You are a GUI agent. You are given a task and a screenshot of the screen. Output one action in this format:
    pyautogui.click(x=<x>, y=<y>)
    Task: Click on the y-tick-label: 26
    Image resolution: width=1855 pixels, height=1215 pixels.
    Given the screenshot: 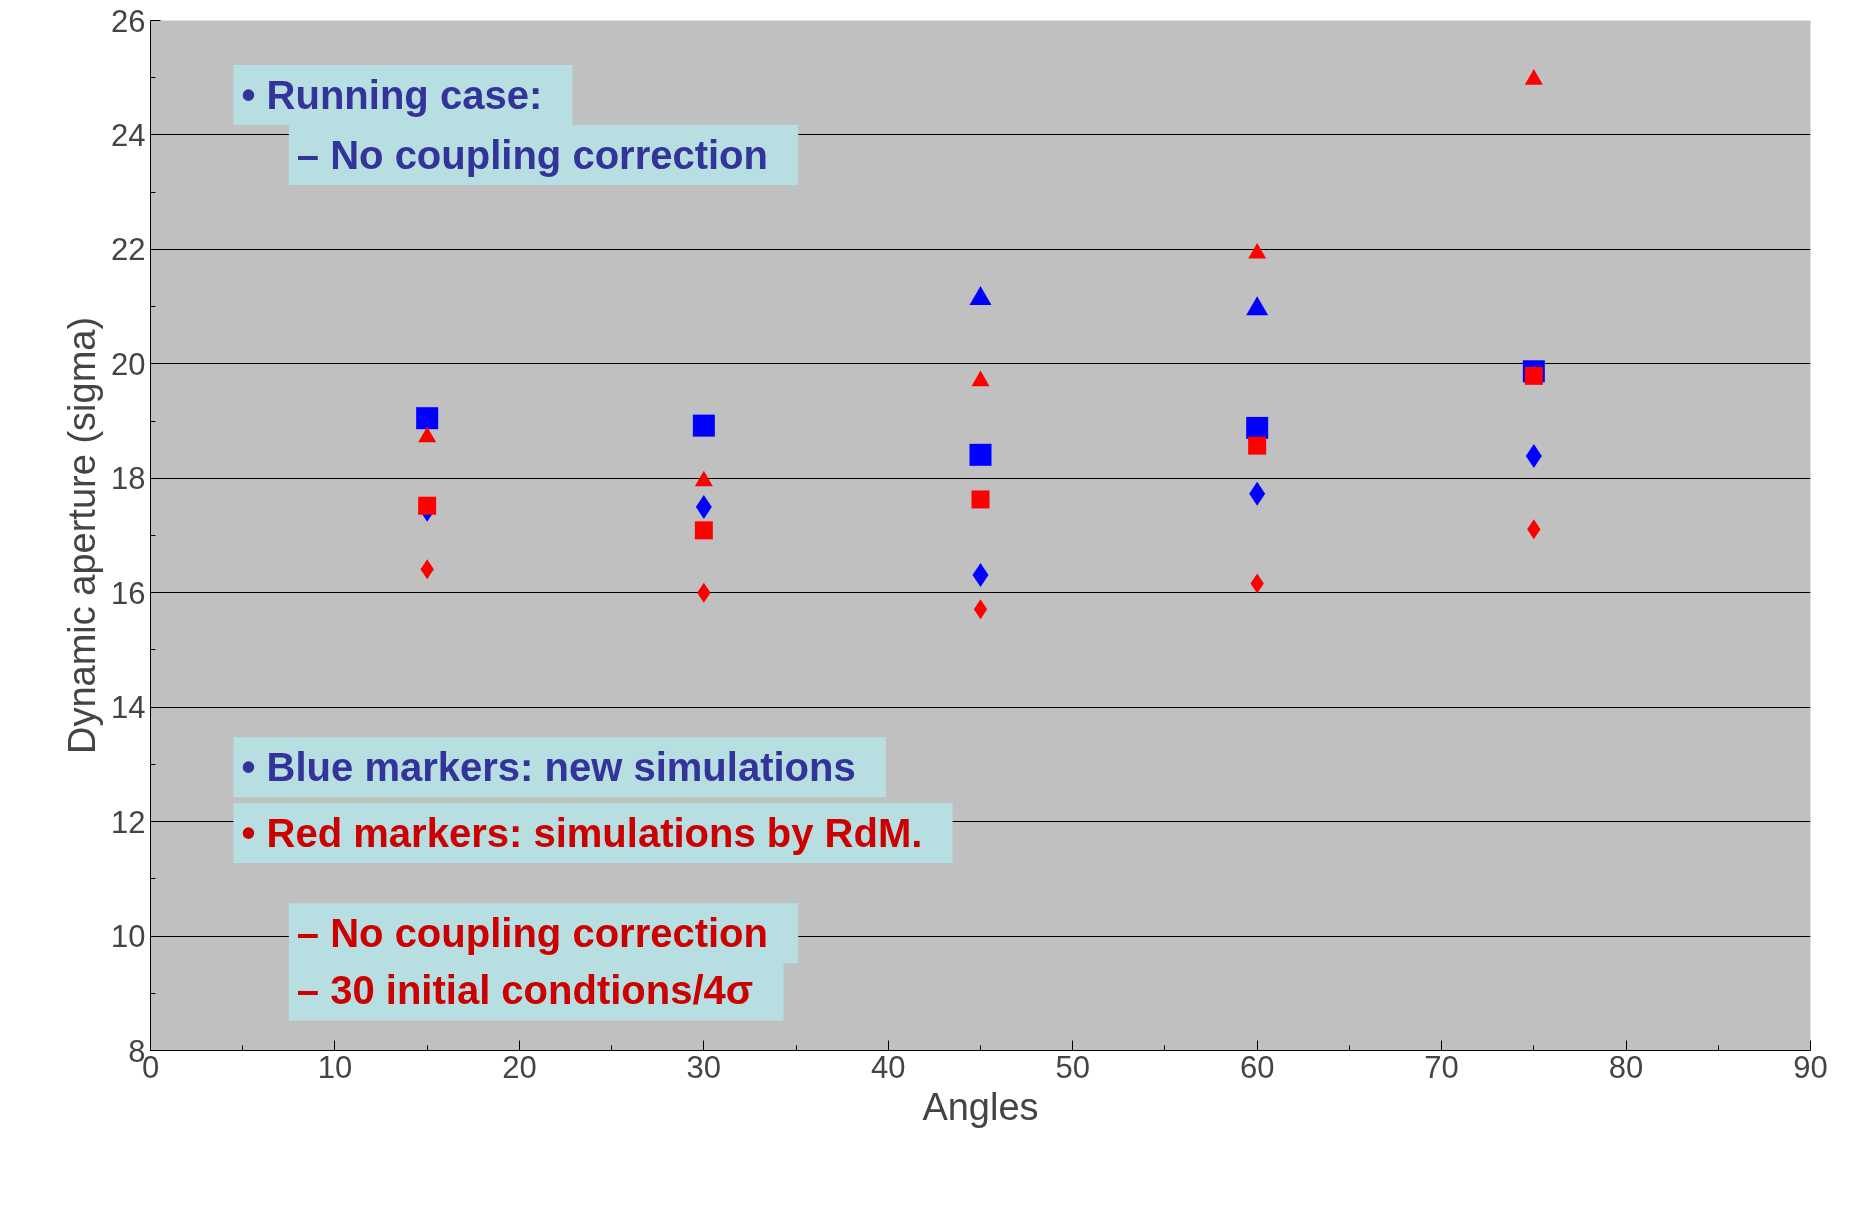 What is the action you would take?
    pyautogui.click(x=128, y=21)
    